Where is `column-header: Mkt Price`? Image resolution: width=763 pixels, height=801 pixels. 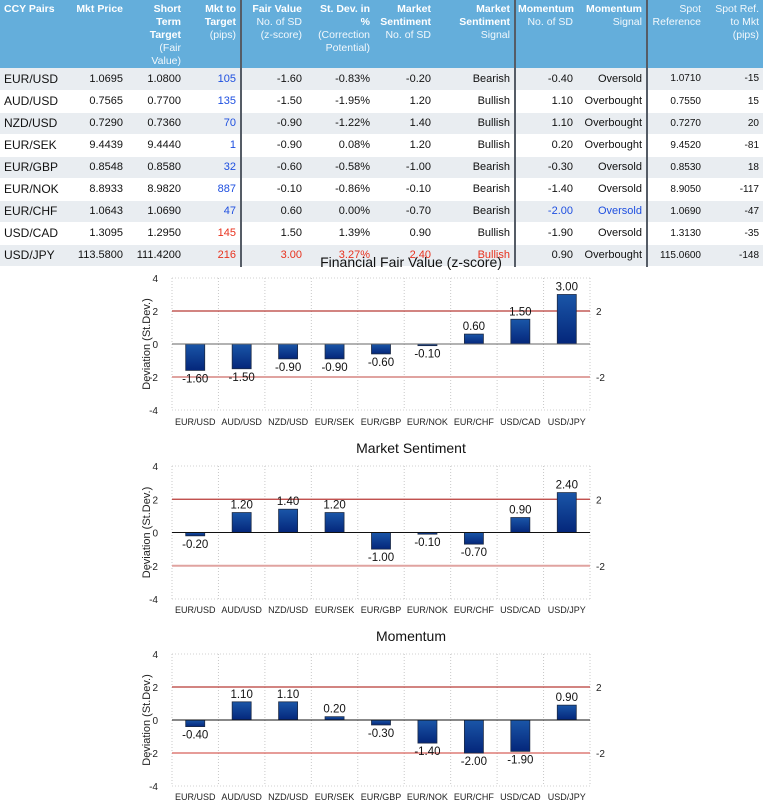 column-header: Mkt Price is located at coordinates (95, 34).